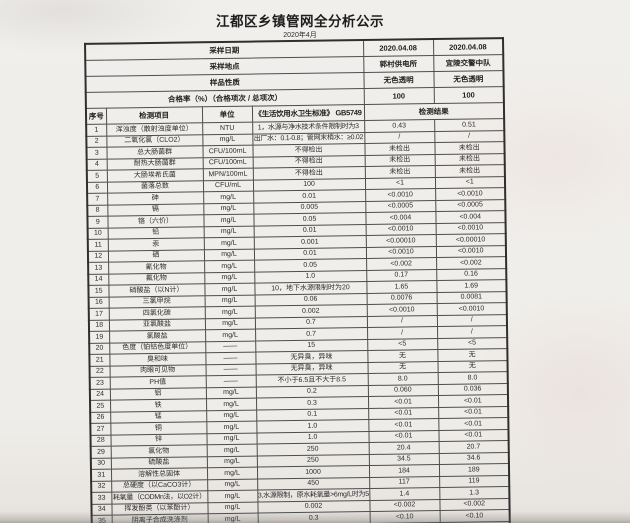 This screenshot has height=523, width=630. What do you see at coordinates (468, 47) in the screenshot?
I see `sample-date-site2: 2020.04.08` at bounding box center [468, 47].